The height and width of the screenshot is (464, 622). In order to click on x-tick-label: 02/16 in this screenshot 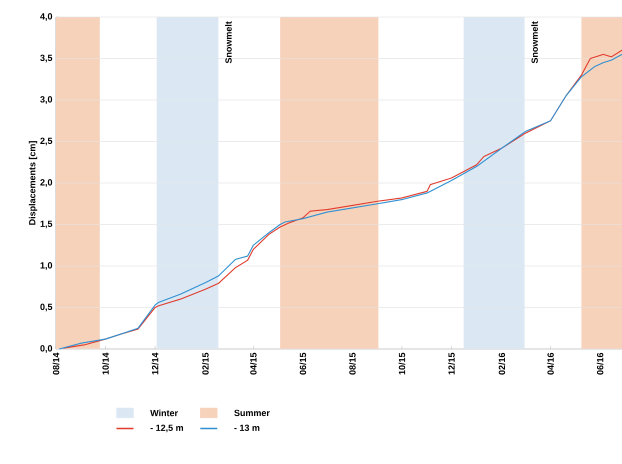, I will do `click(502, 363)`.